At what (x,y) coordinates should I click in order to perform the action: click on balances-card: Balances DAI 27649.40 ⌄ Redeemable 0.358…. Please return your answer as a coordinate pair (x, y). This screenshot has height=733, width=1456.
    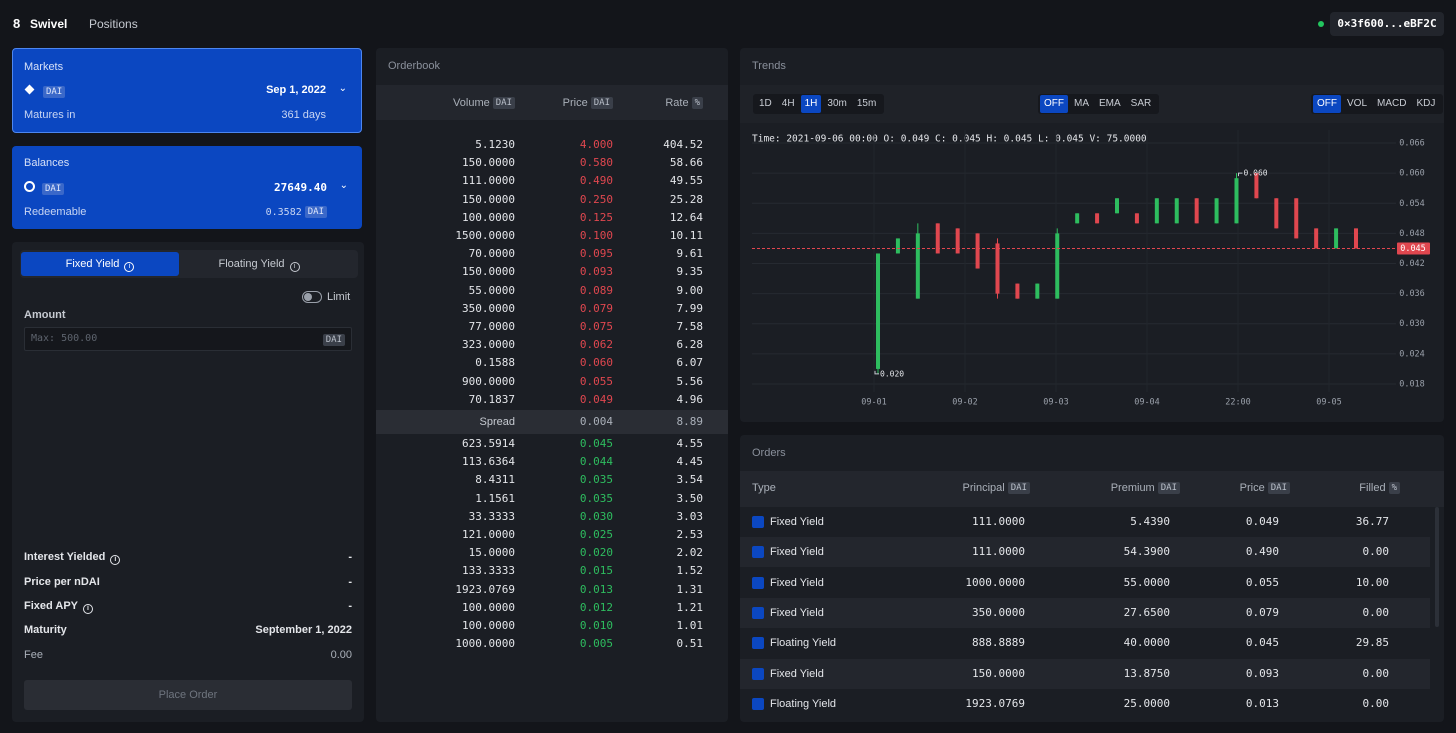
    Looking at the image, I should click on (187, 187).